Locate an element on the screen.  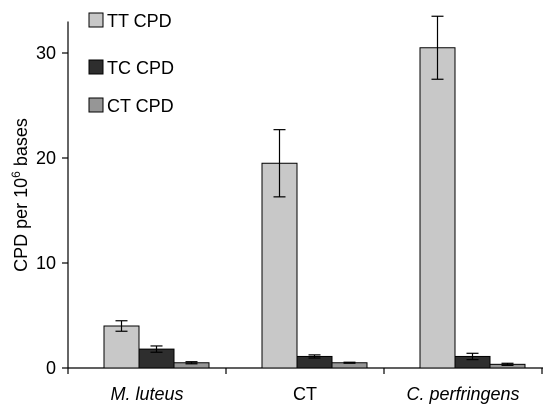
y-tick-label: 10 is located at coordinates (46, 263).